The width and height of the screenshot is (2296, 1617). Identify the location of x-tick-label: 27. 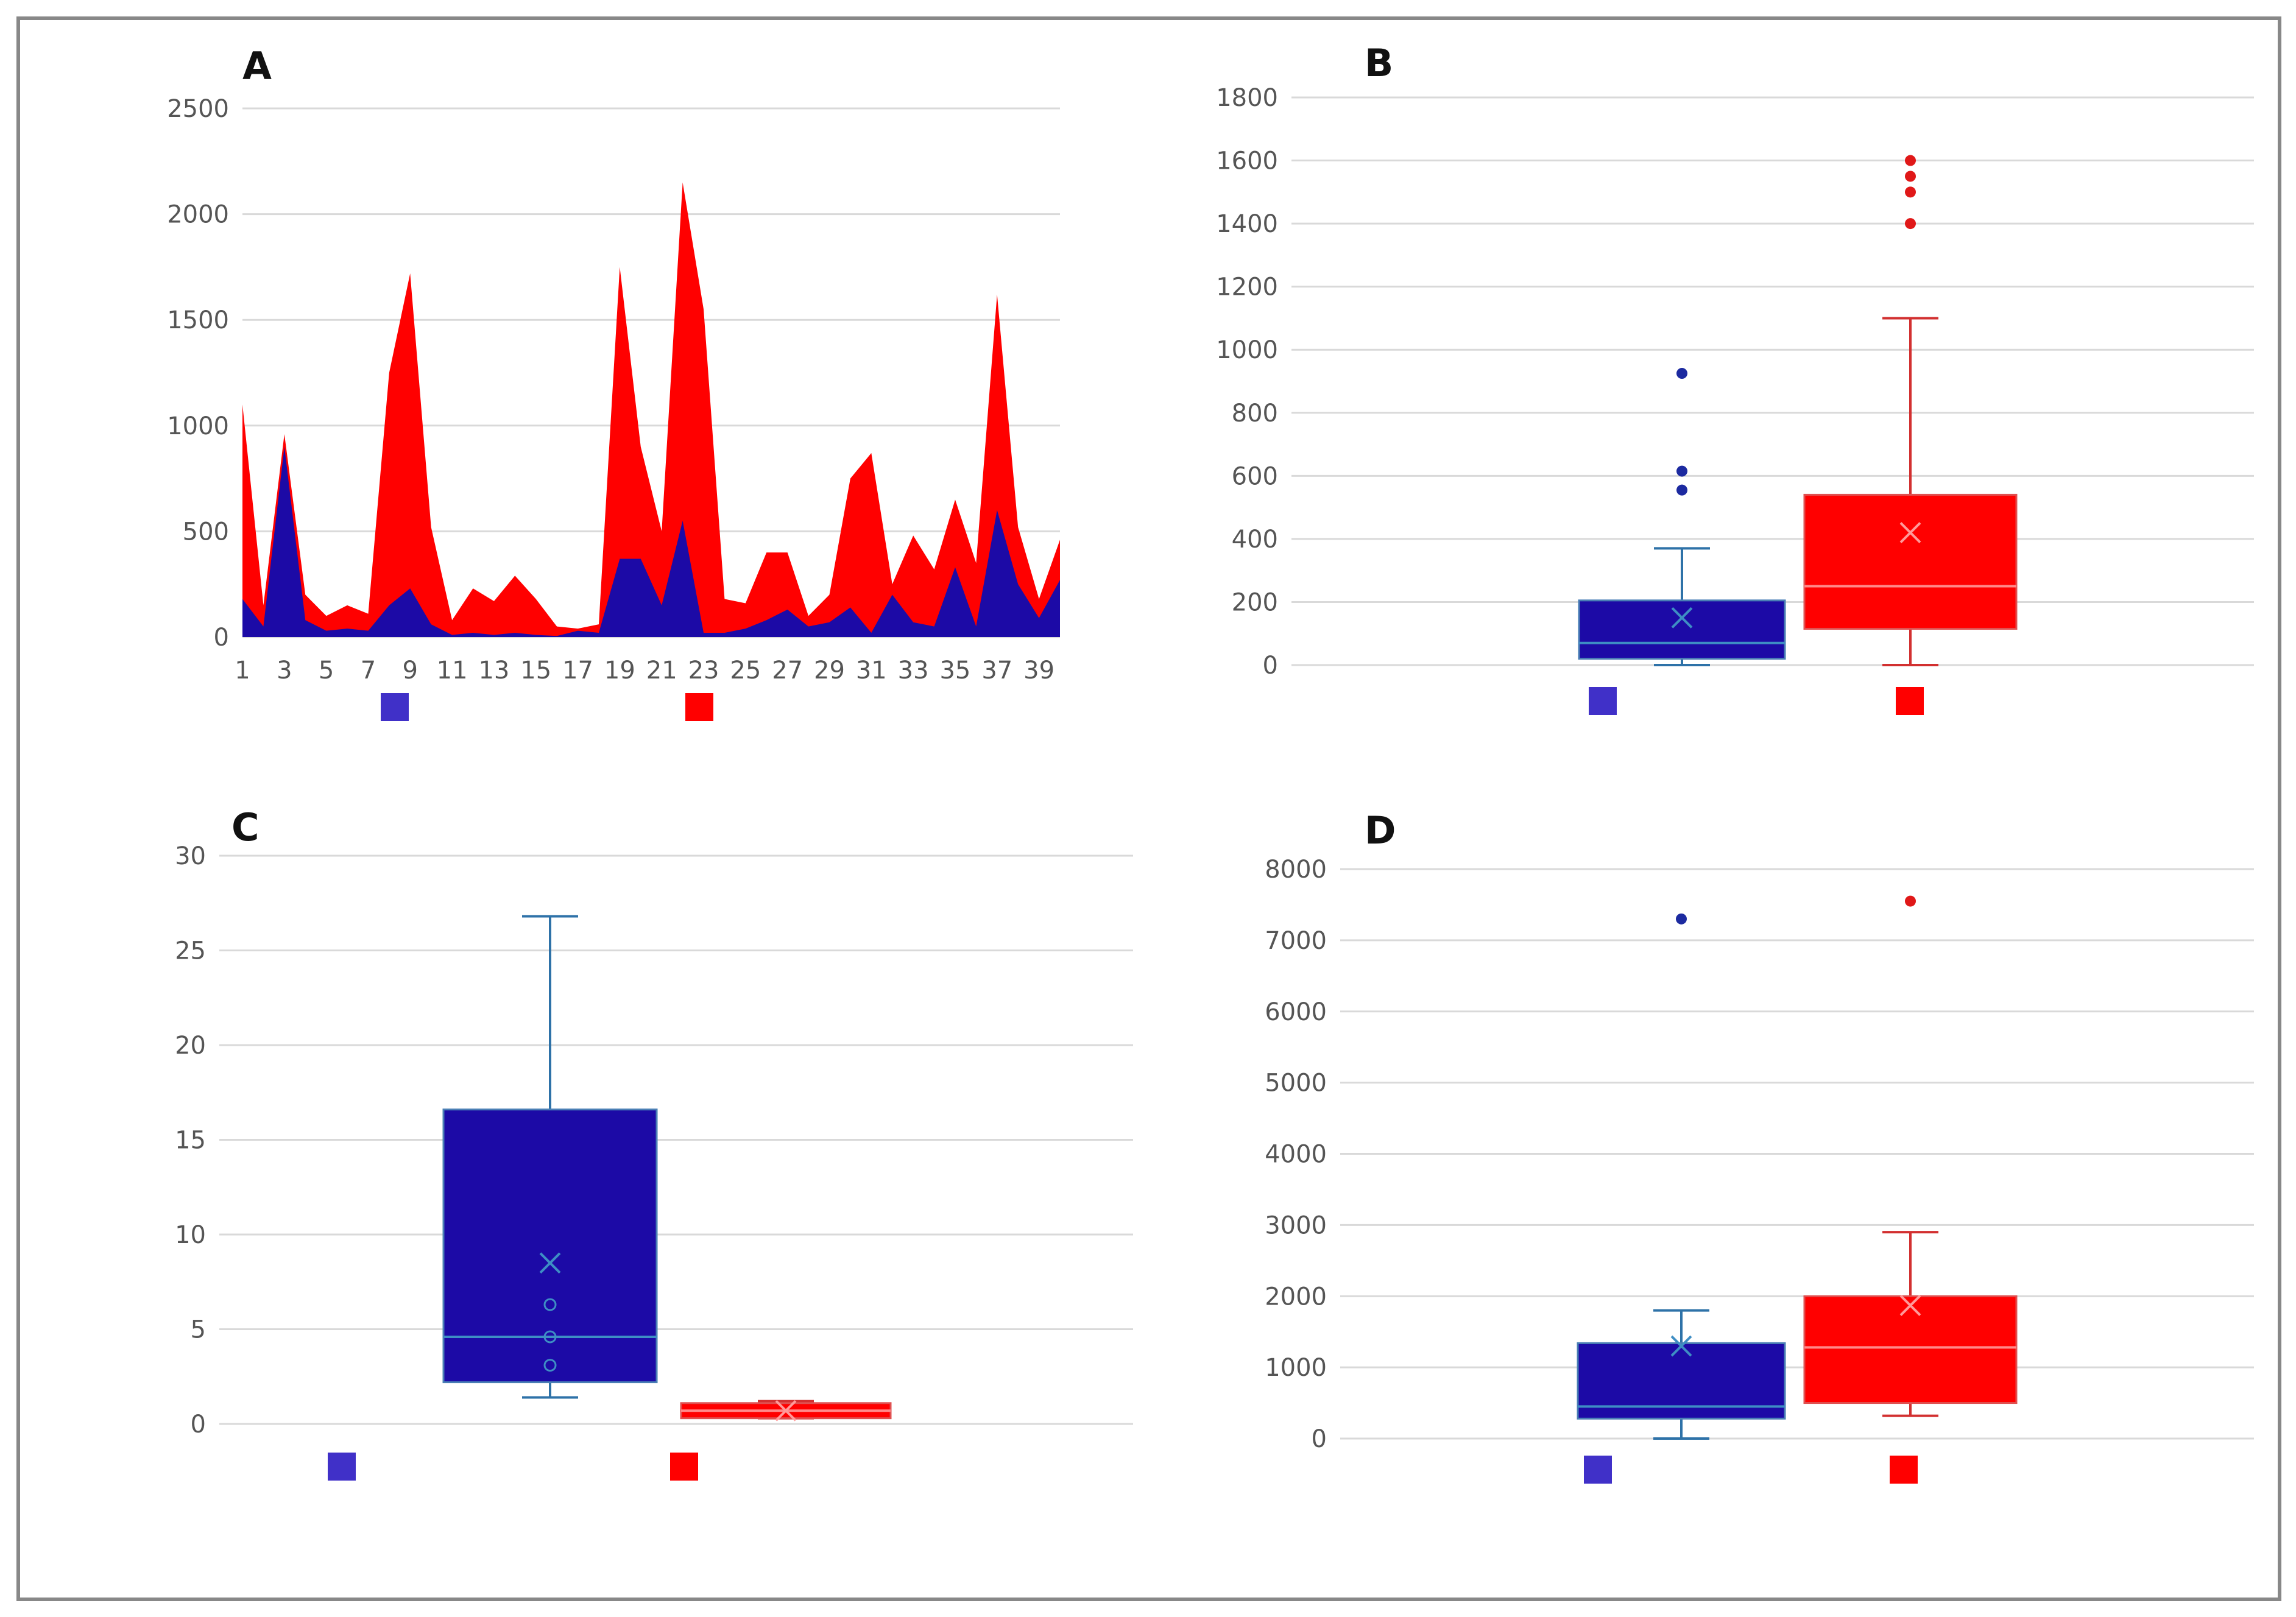
(787, 671).